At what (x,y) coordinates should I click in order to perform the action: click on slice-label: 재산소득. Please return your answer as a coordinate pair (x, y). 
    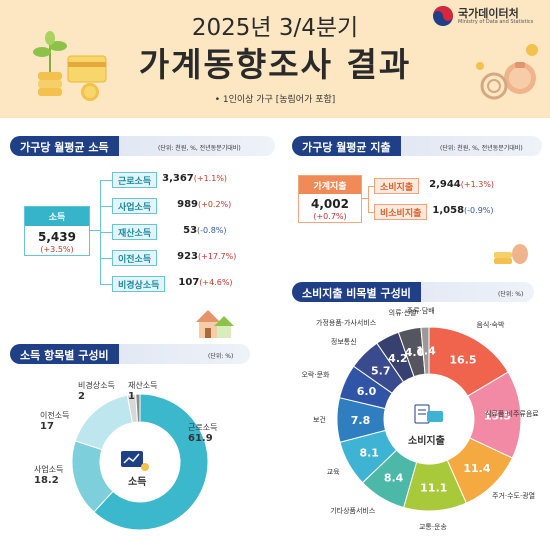
    Looking at the image, I should click on (143, 385).